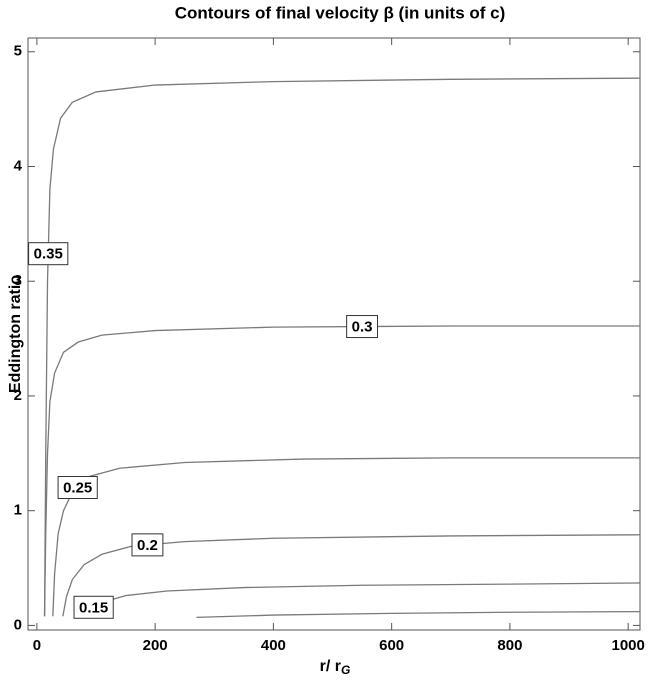  Describe the element at coordinates (18, 510) in the screenshot. I see `y-tick-label: 1` at that location.